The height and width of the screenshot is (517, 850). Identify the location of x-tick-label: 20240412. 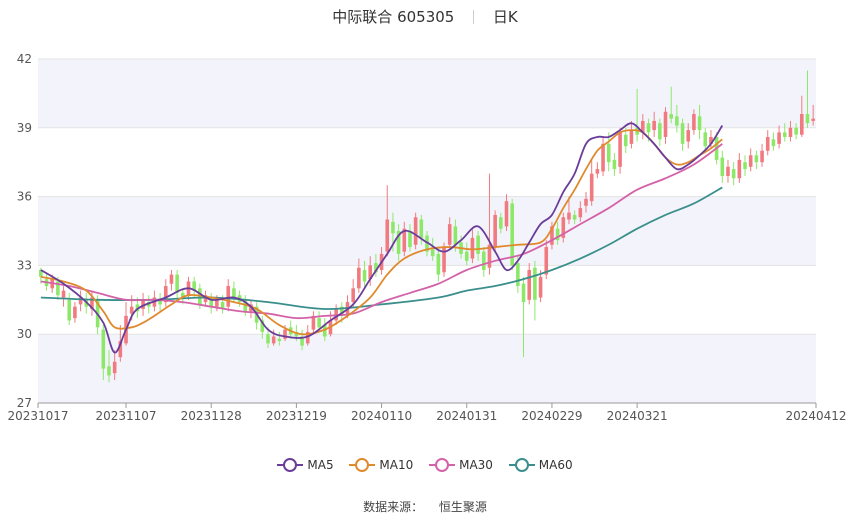
(815, 416).